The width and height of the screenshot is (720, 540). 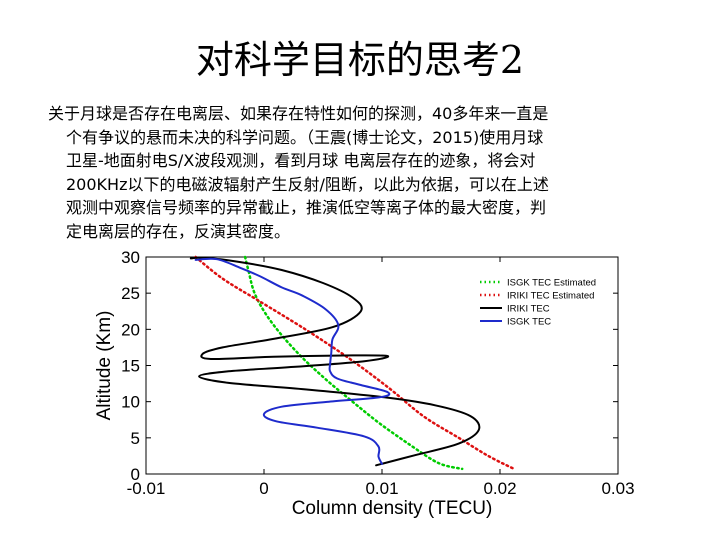 What do you see at coordinates (130, 293) in the screenshot?
I see `y-tick-label: 25` at bounding box center [130, 293].